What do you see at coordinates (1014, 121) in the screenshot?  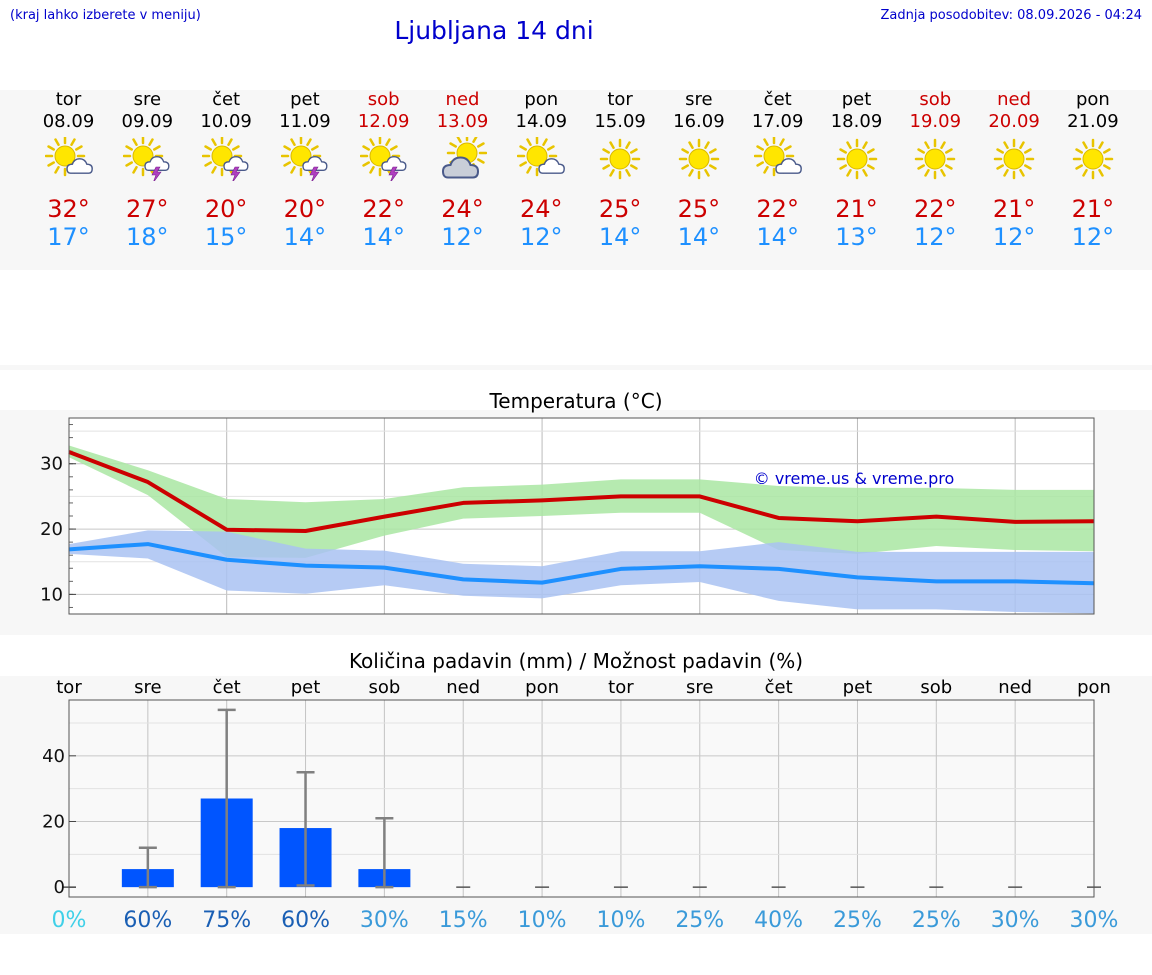 I see `day-date: 20.09` at bounding box center [1014, 121].